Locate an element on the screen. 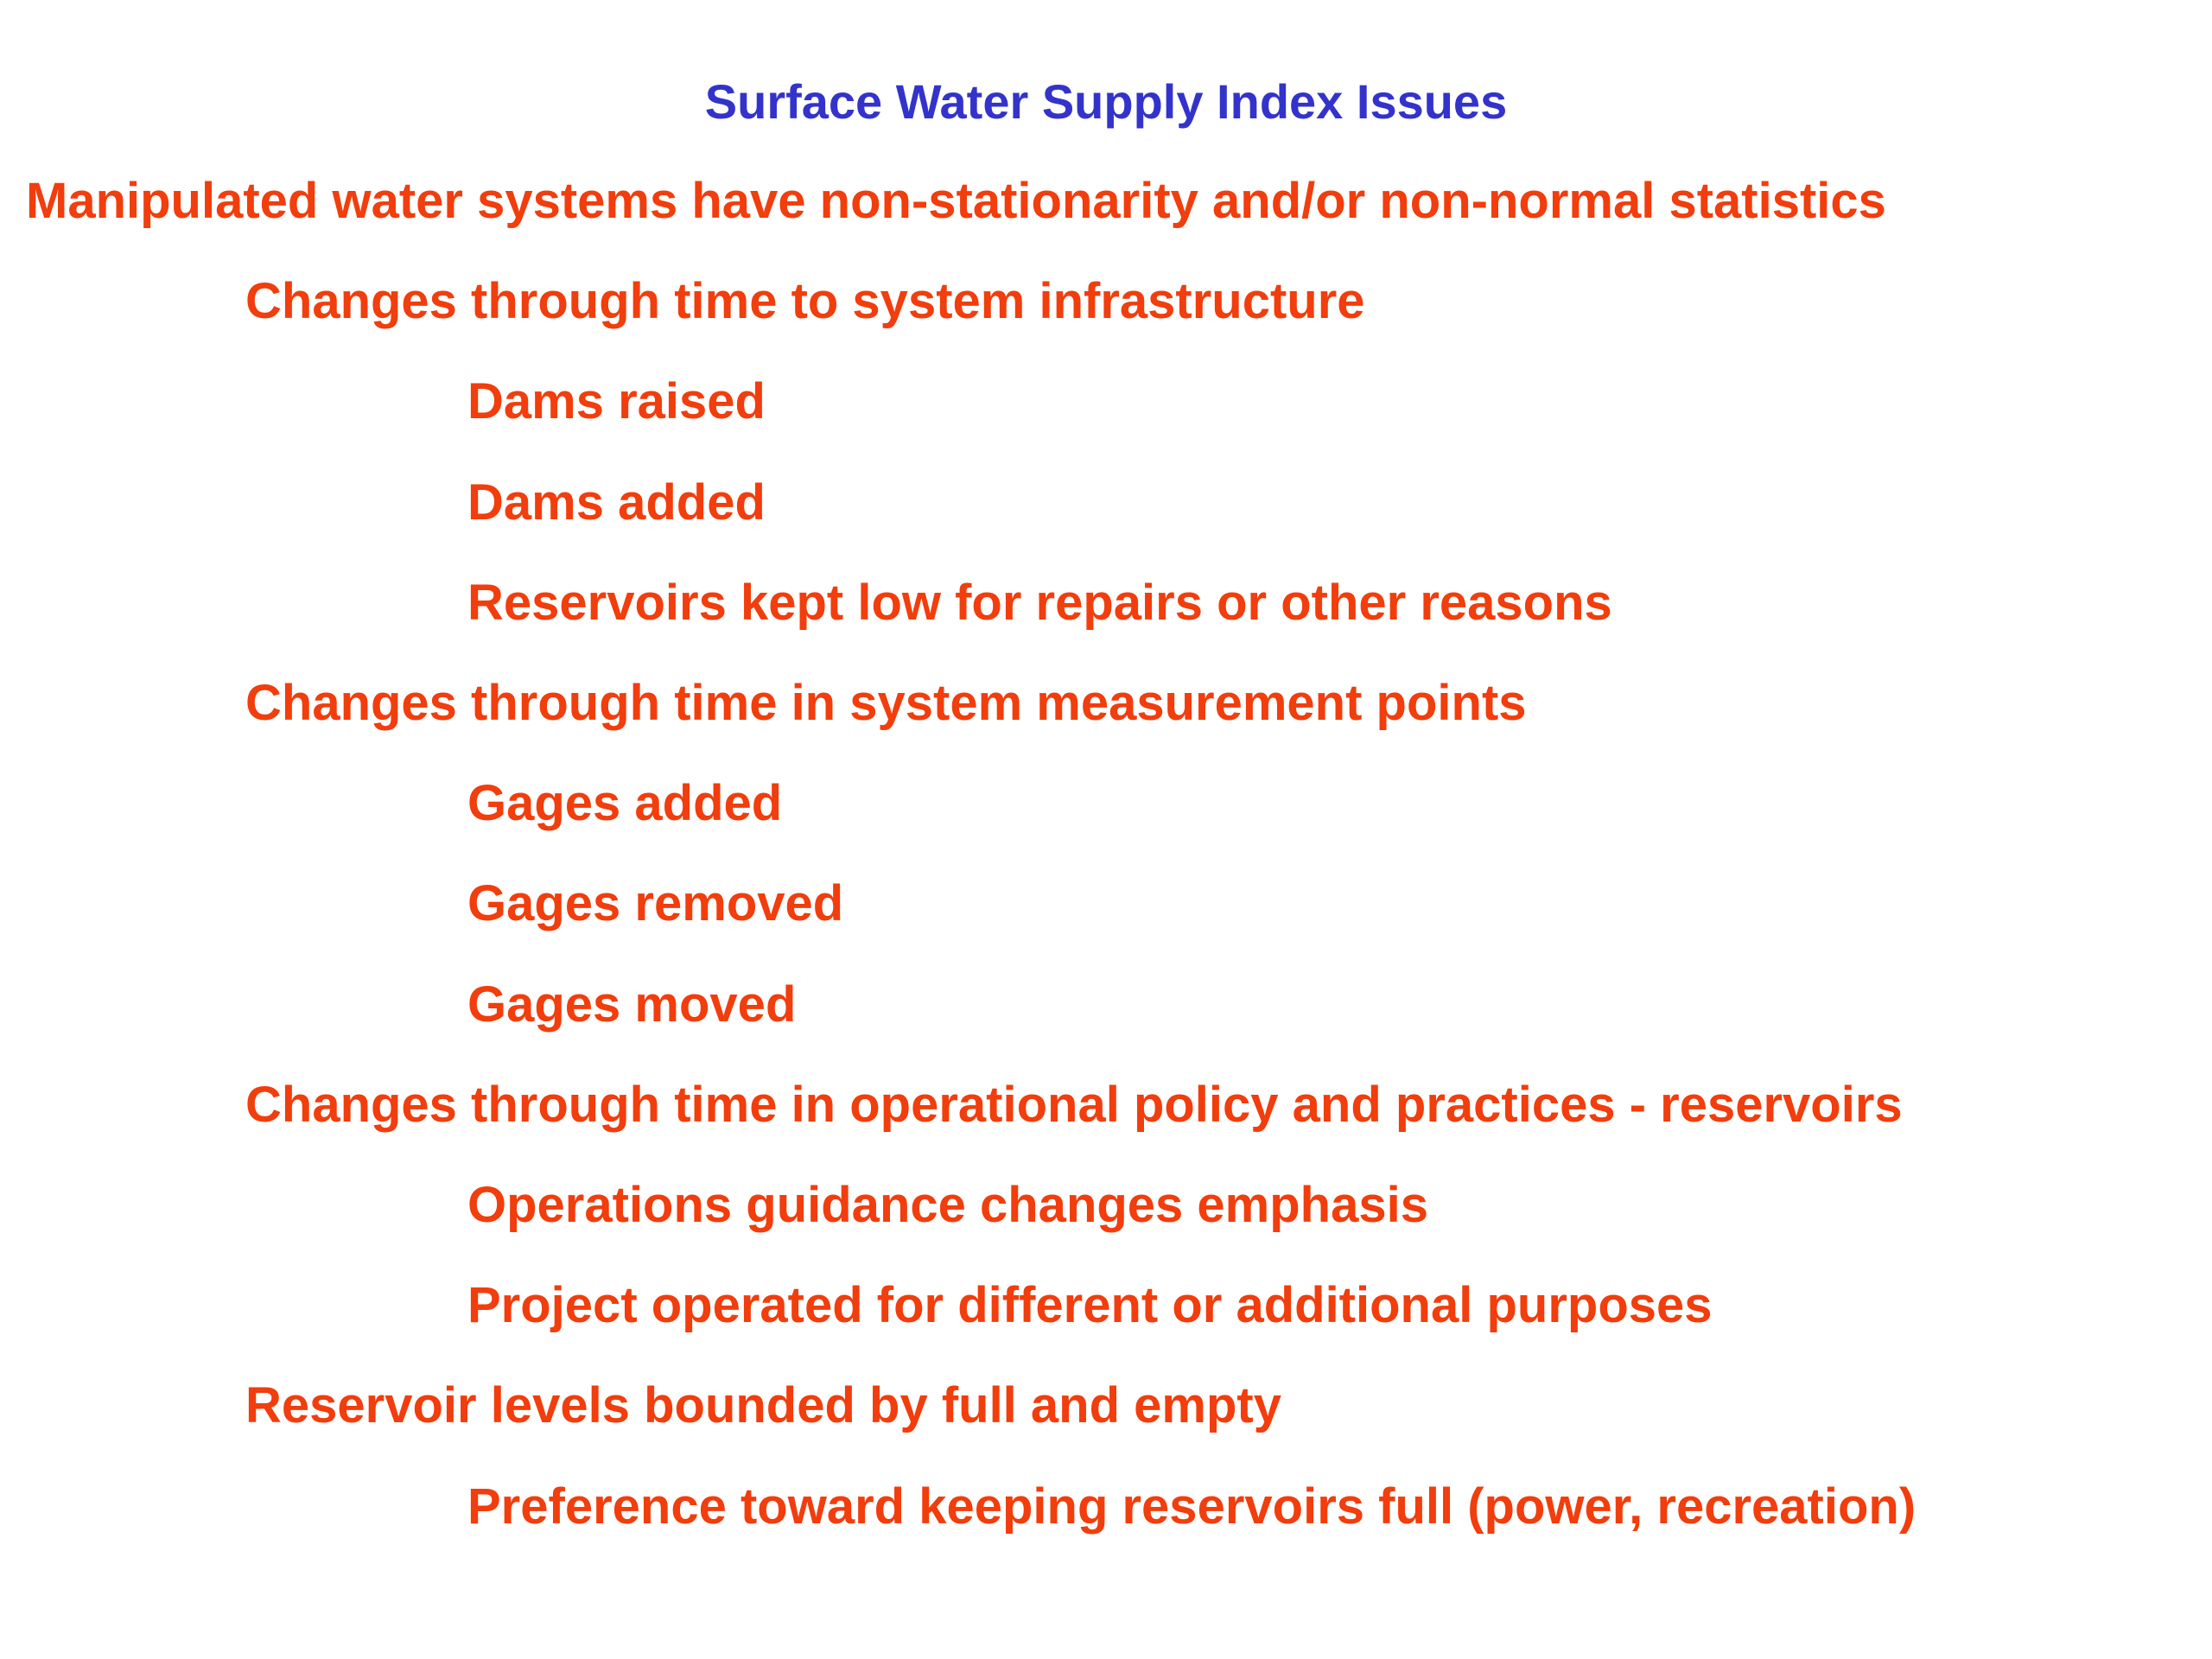 Image resolution: width=2212 pixels, height=1659 pixels. outline-item: Gages removed is located at coordinates (655, 903).